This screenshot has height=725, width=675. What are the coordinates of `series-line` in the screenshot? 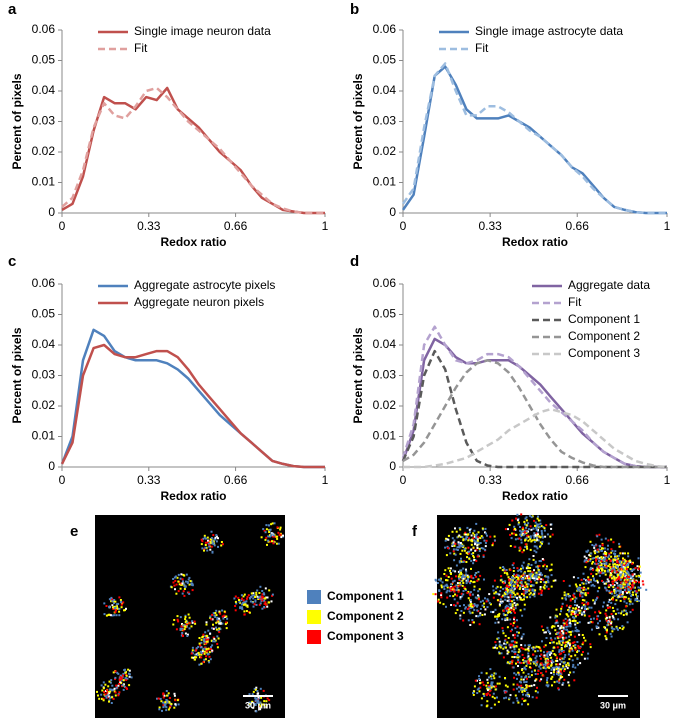 It's located at (535, 413).